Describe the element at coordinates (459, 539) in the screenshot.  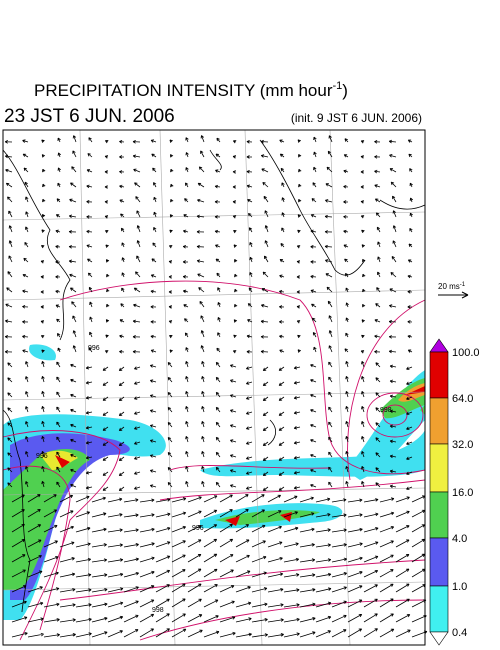
I see `colorbar-label: 4.0` at that location.